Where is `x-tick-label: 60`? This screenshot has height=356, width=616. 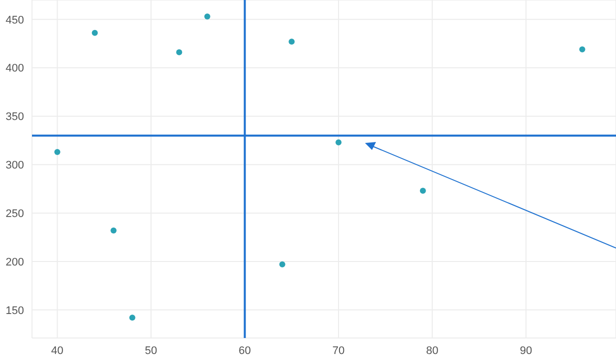
x-tick-label: 60 is located at coordinates (244, 350).